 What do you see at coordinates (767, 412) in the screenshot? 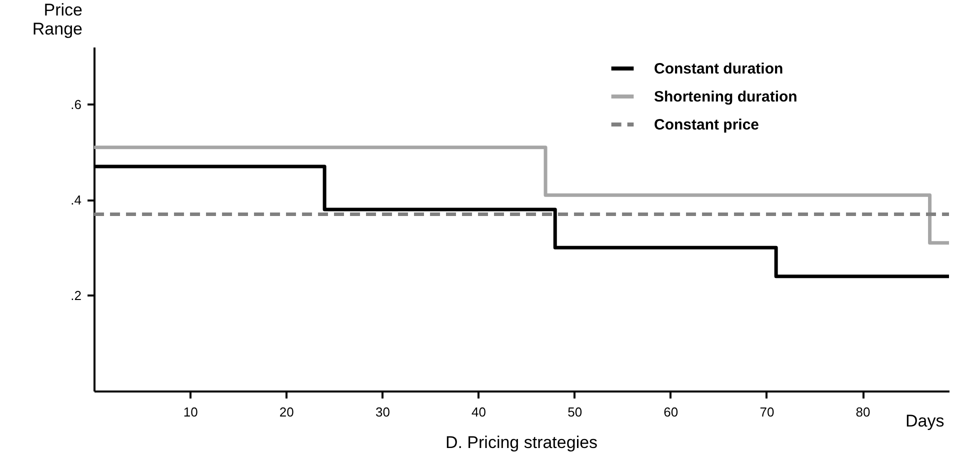
I see `x-tick-label: 70` at bounding box center [767, 412].